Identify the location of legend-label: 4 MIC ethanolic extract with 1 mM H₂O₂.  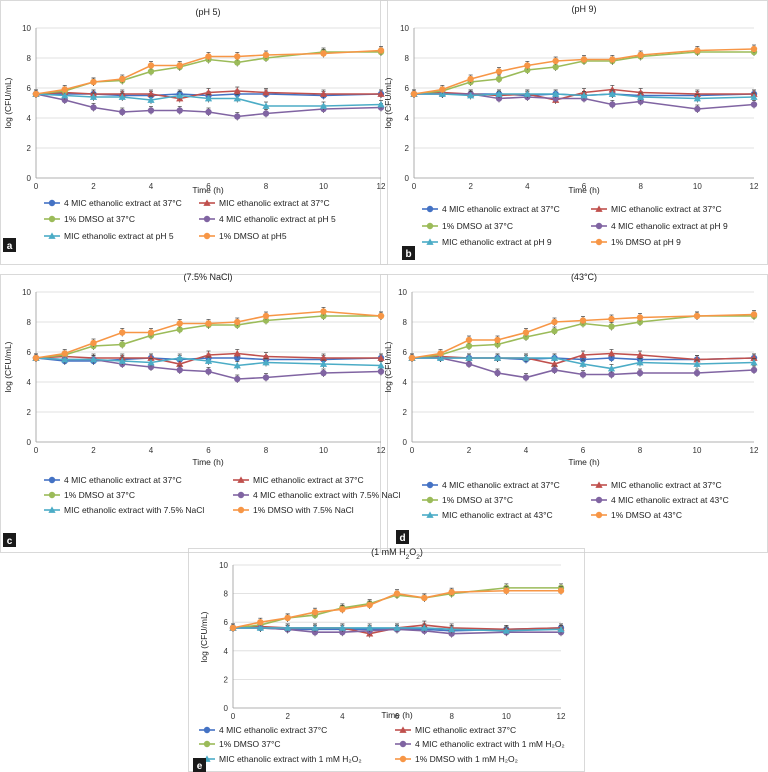
(490, 744).